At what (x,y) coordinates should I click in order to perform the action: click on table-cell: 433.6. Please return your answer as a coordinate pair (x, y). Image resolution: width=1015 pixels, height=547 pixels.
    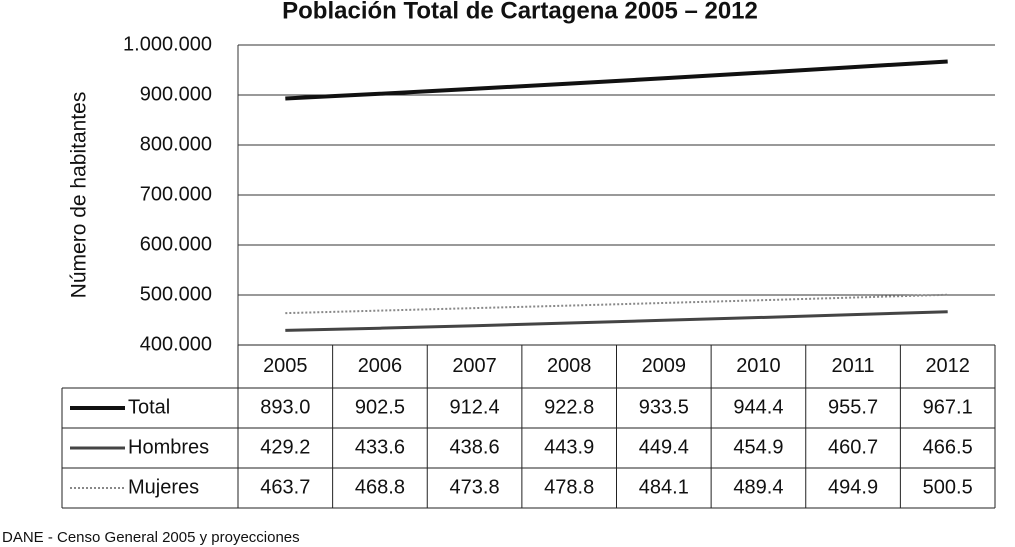
    Looking at the image, I should click on (380, 447).